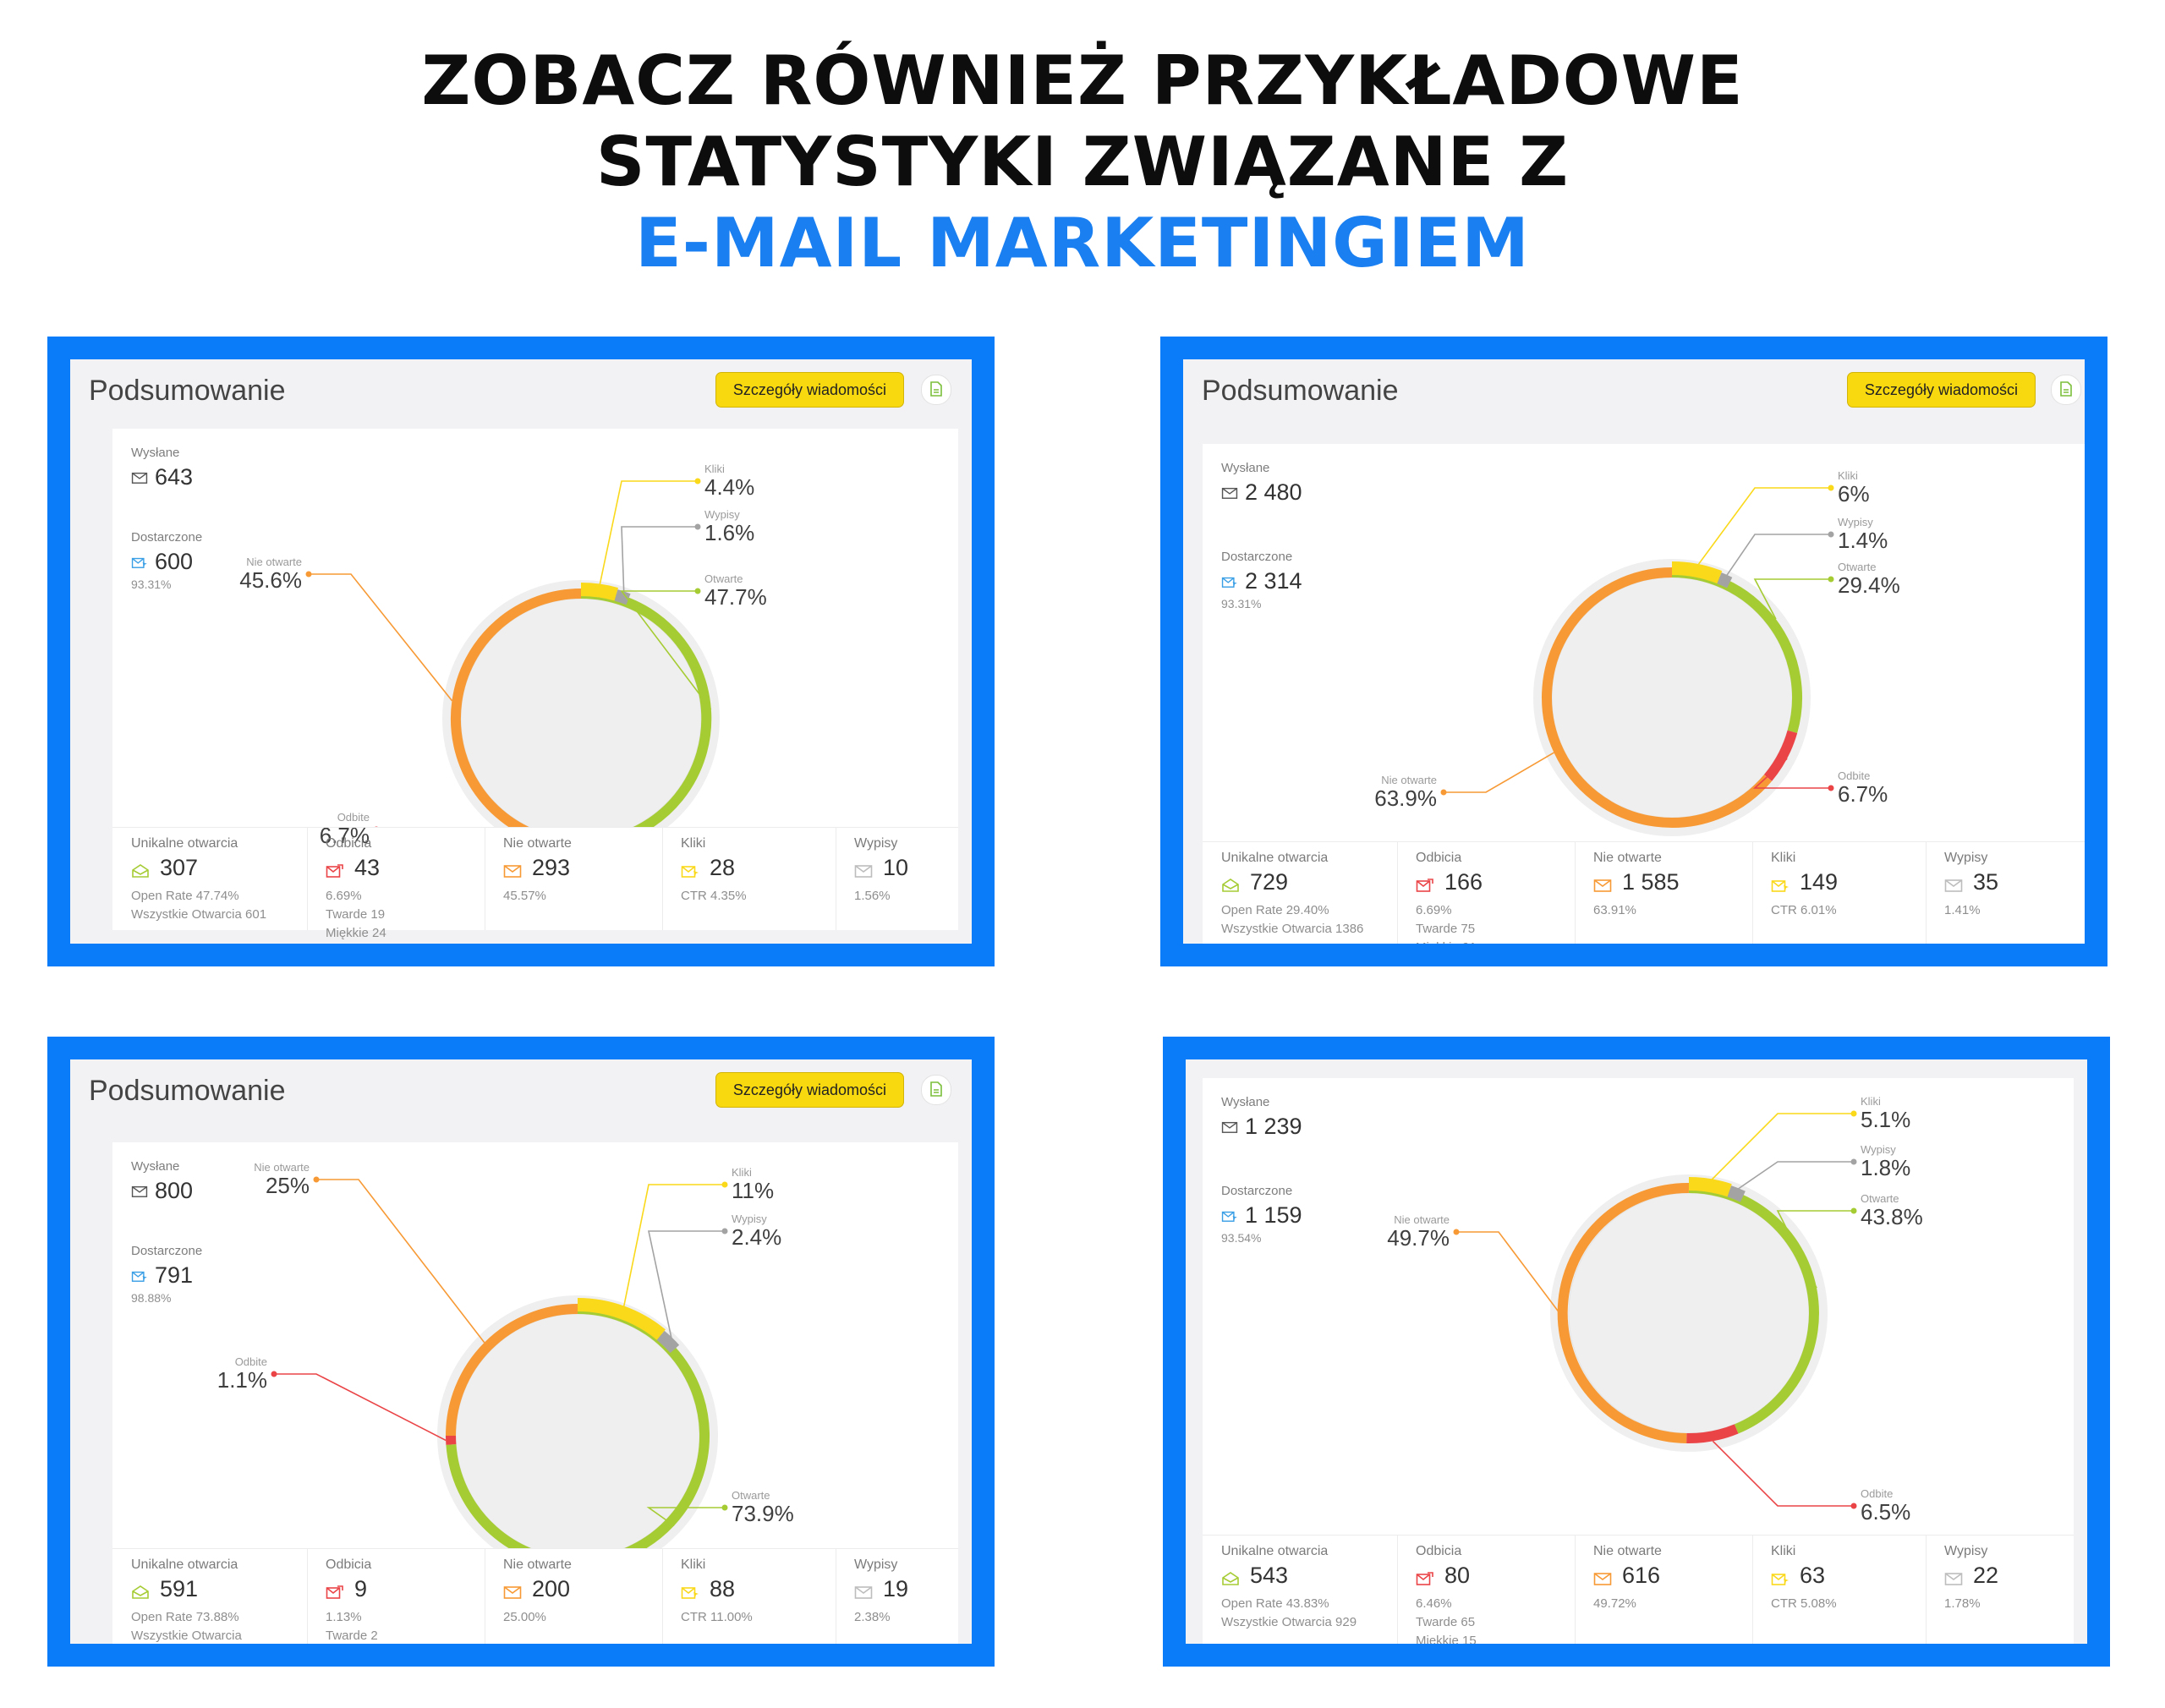  I want to click on opened-legend-value: 47.7%, so click(735, 597).